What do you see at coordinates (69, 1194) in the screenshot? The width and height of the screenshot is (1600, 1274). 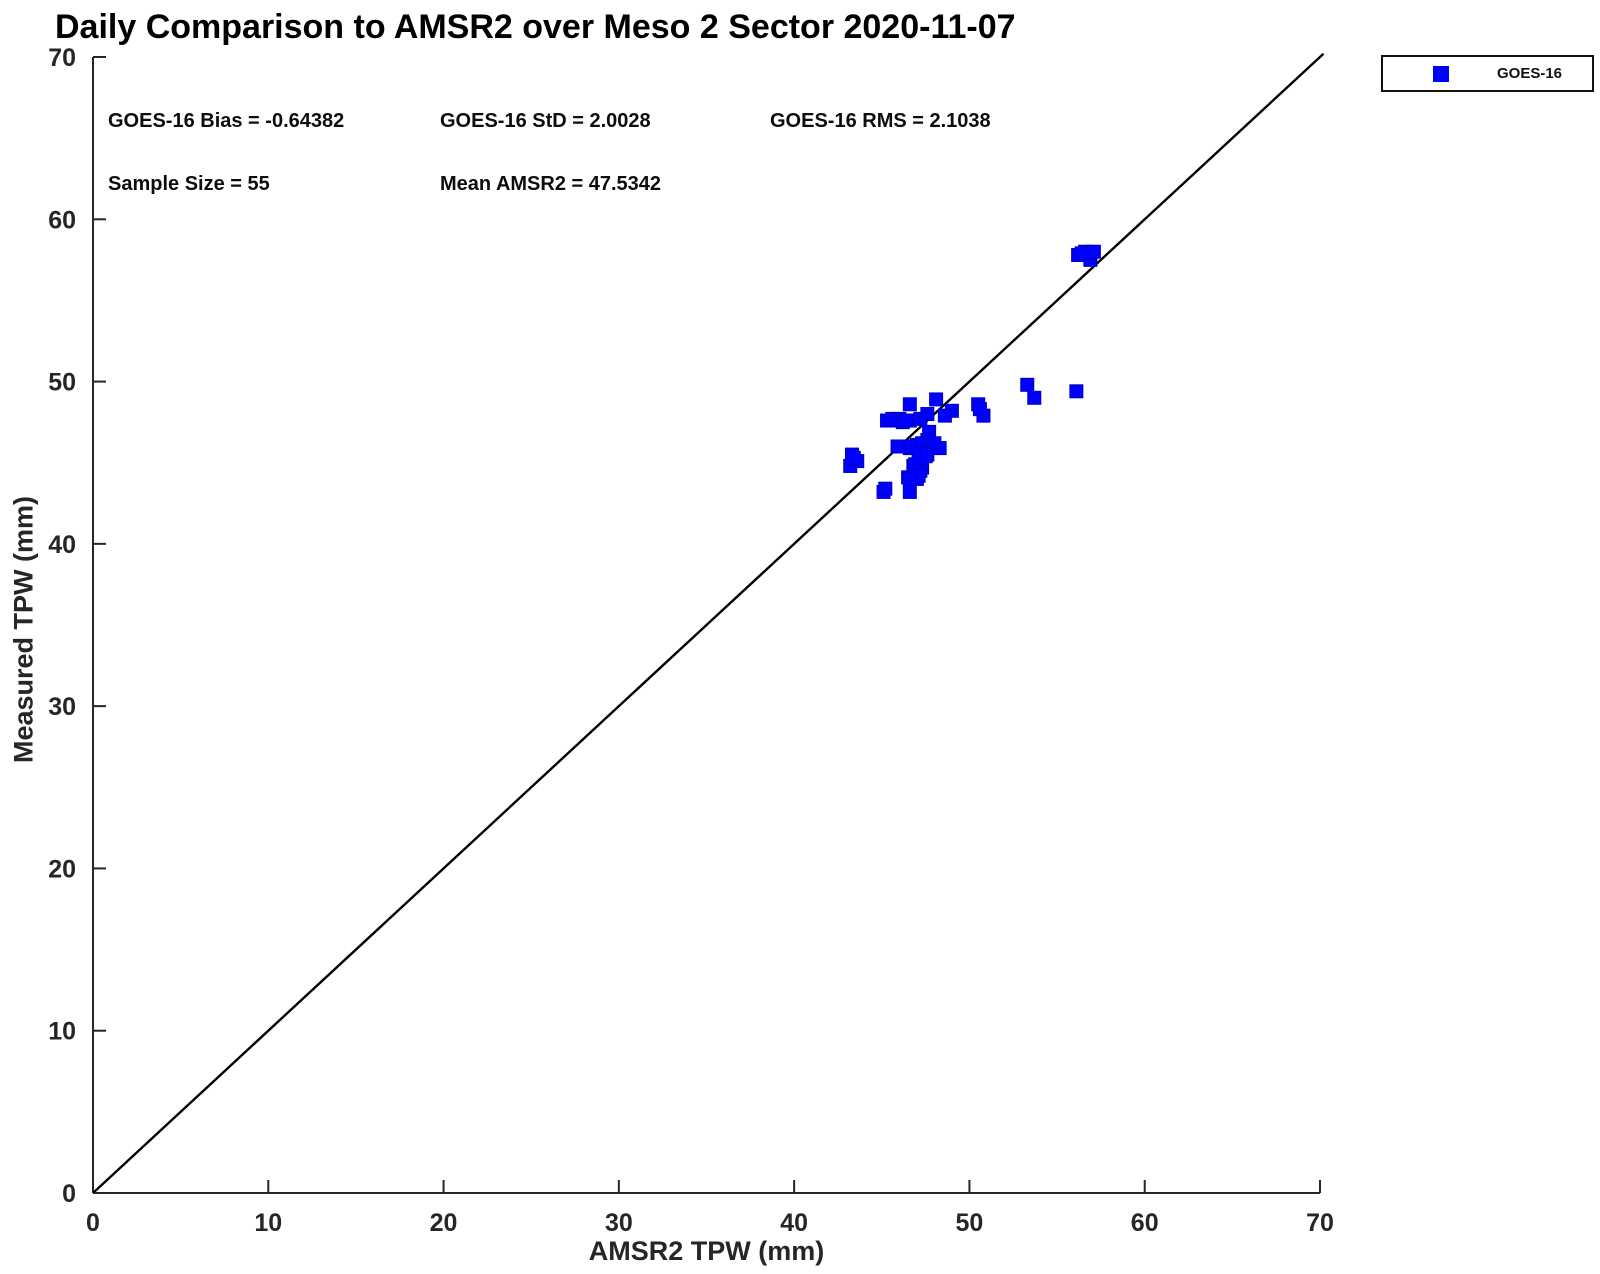 I see `y-tick-label: 0` at bounding box center [69, 1194].